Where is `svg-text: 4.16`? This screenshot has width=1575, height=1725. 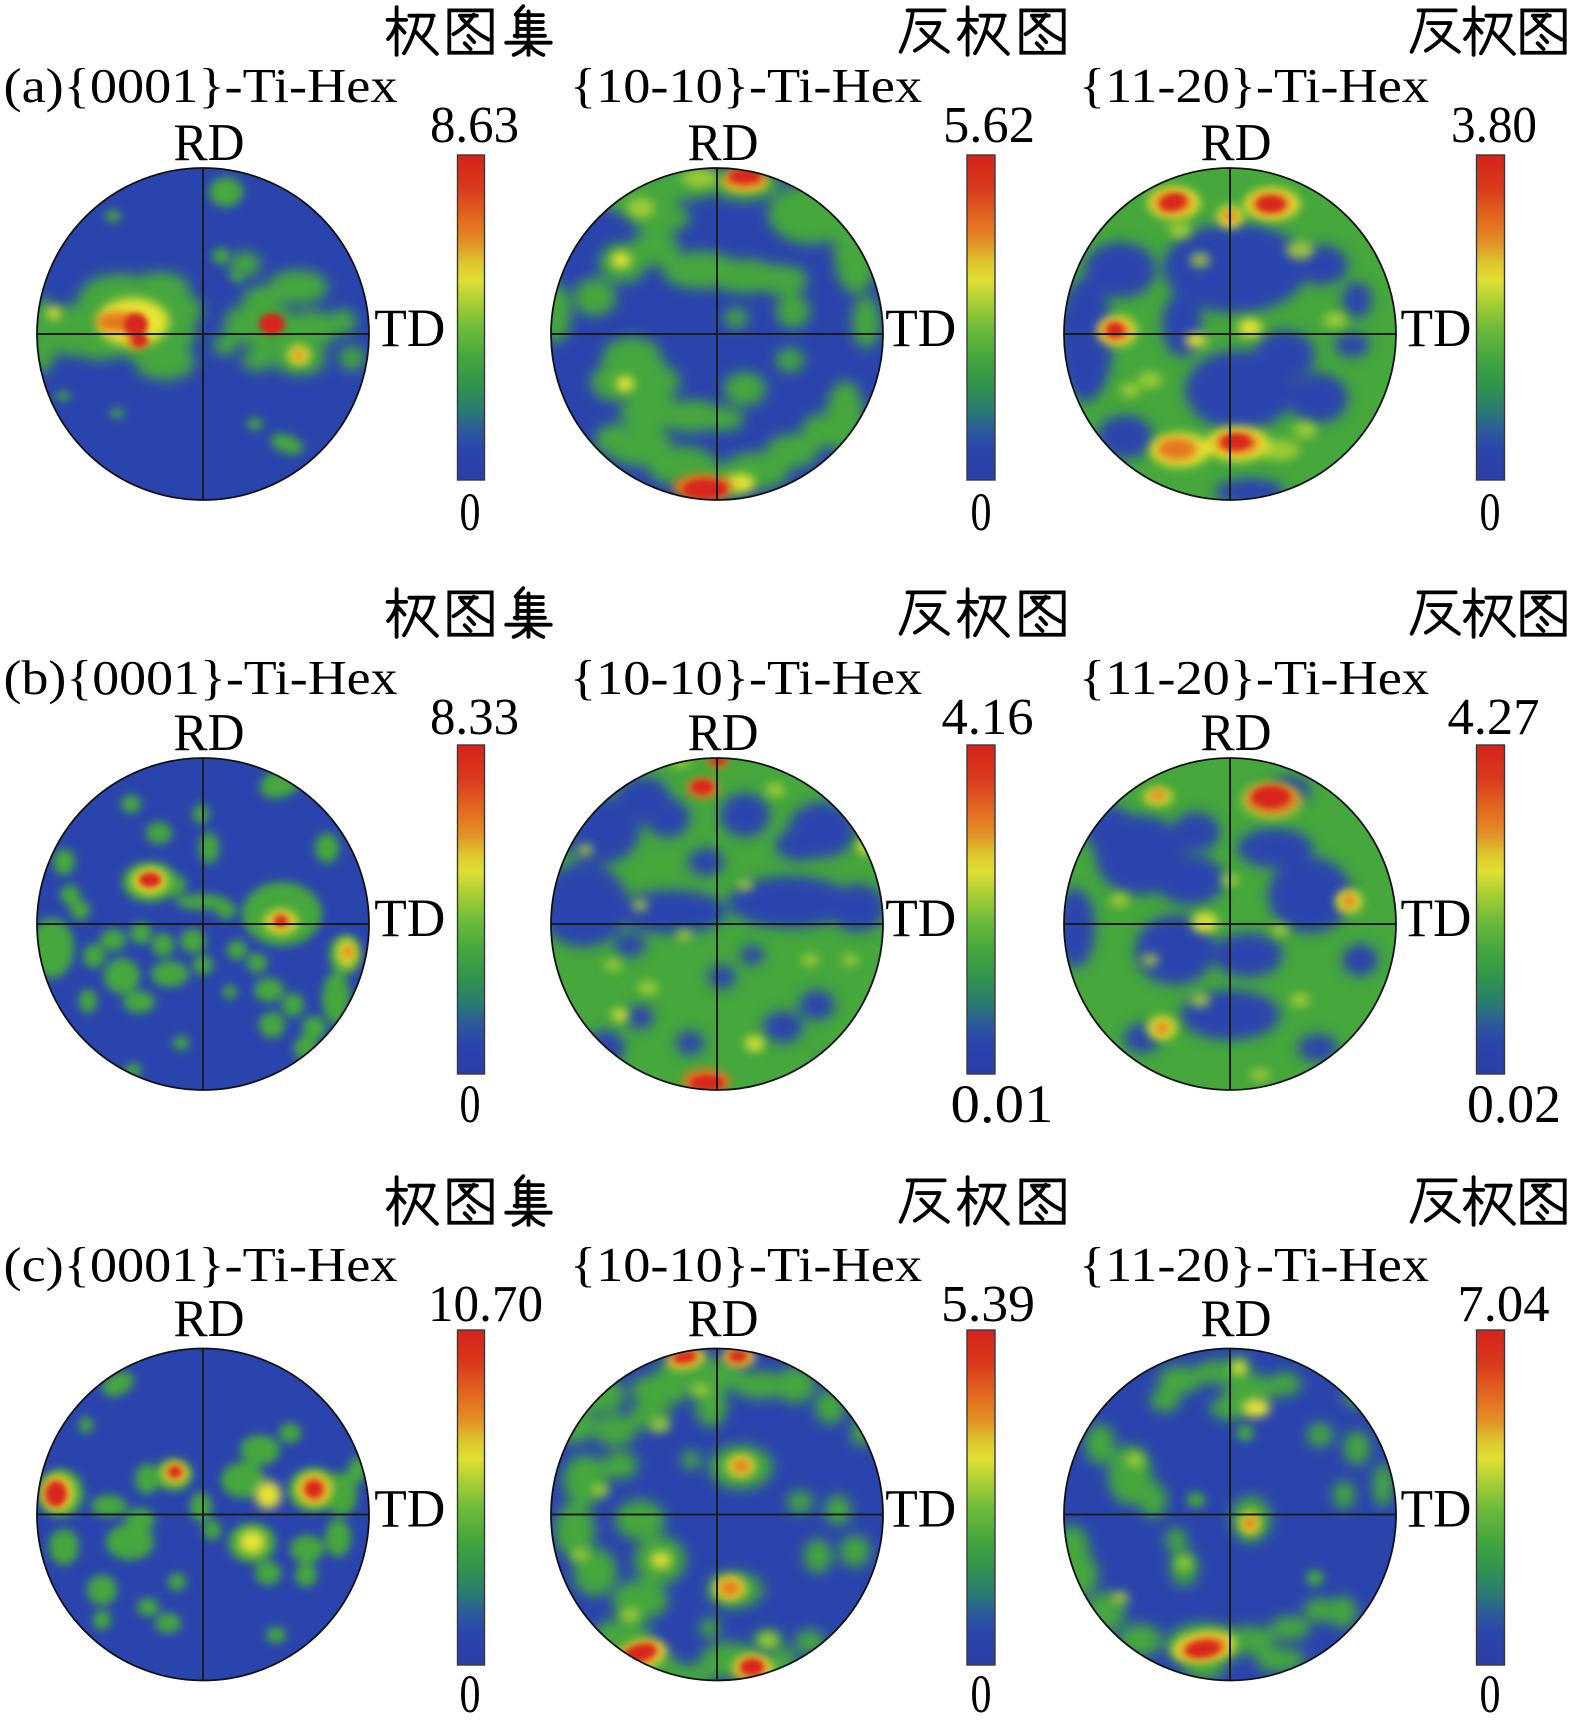 svg-text: 4.16 is located at coordinates (988, 717).